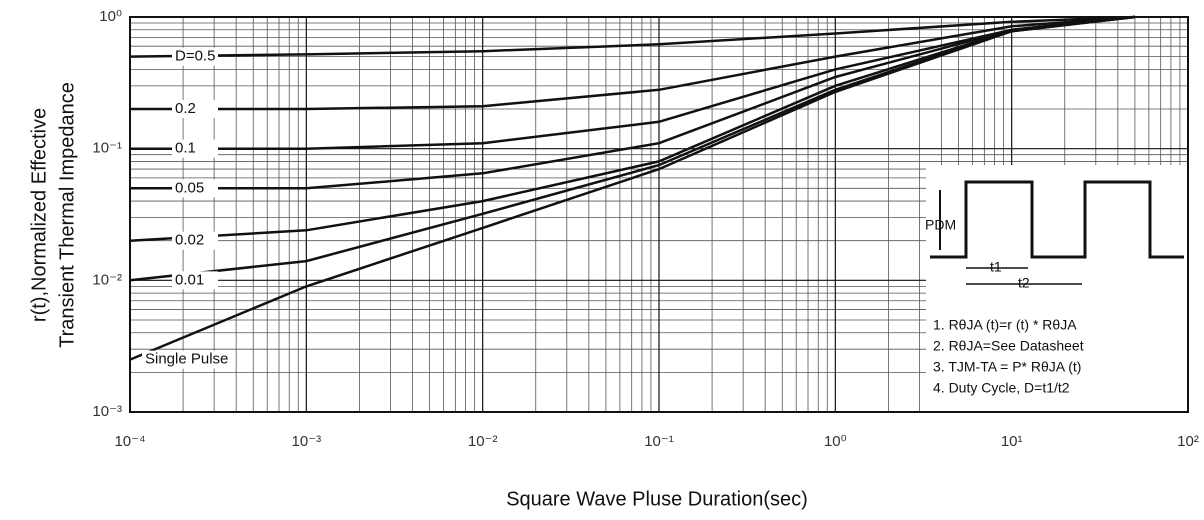 This screenshot has width=1204, height=520. What do you see at coordinates (67, 215) in the screenshot?
I see `y-axis-title: Transient Thermal Impedance` at bounding box center [67, 215].